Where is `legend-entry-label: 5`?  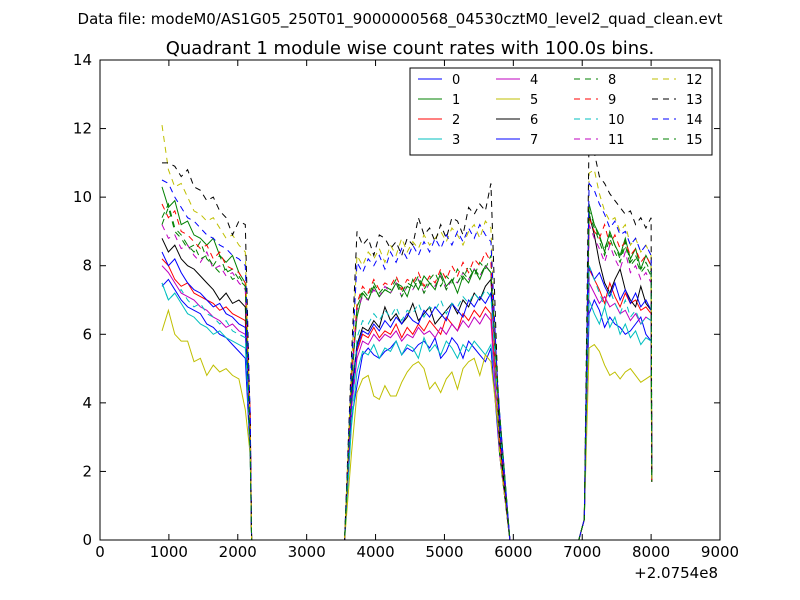 legend-entry-label: 5 is located at coordinates (534, 100).